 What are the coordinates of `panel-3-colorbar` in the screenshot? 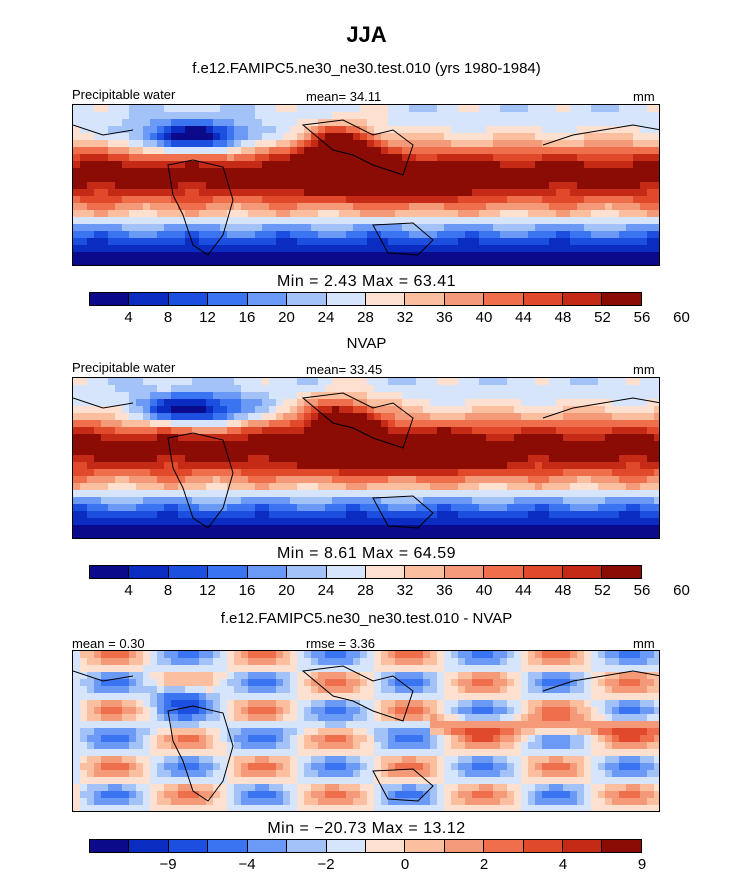 It's located at (365, 846).